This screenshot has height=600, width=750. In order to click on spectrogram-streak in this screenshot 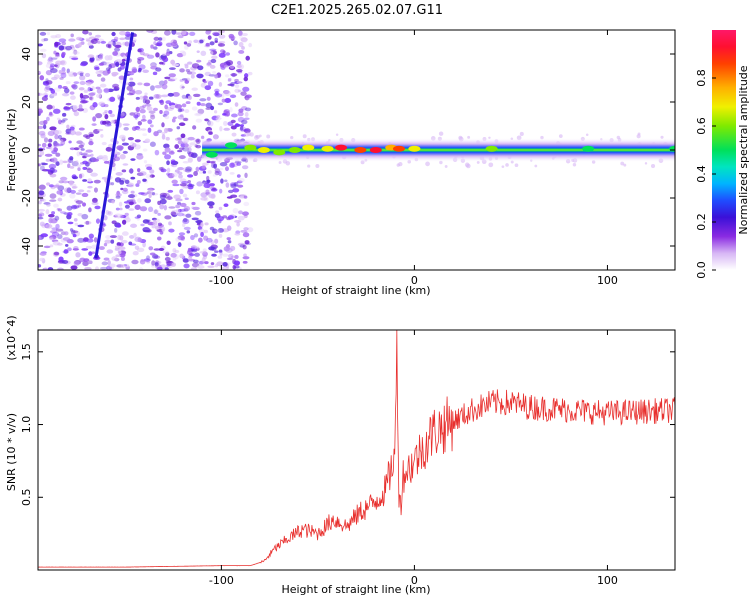, I will do `click(114, 145)`.